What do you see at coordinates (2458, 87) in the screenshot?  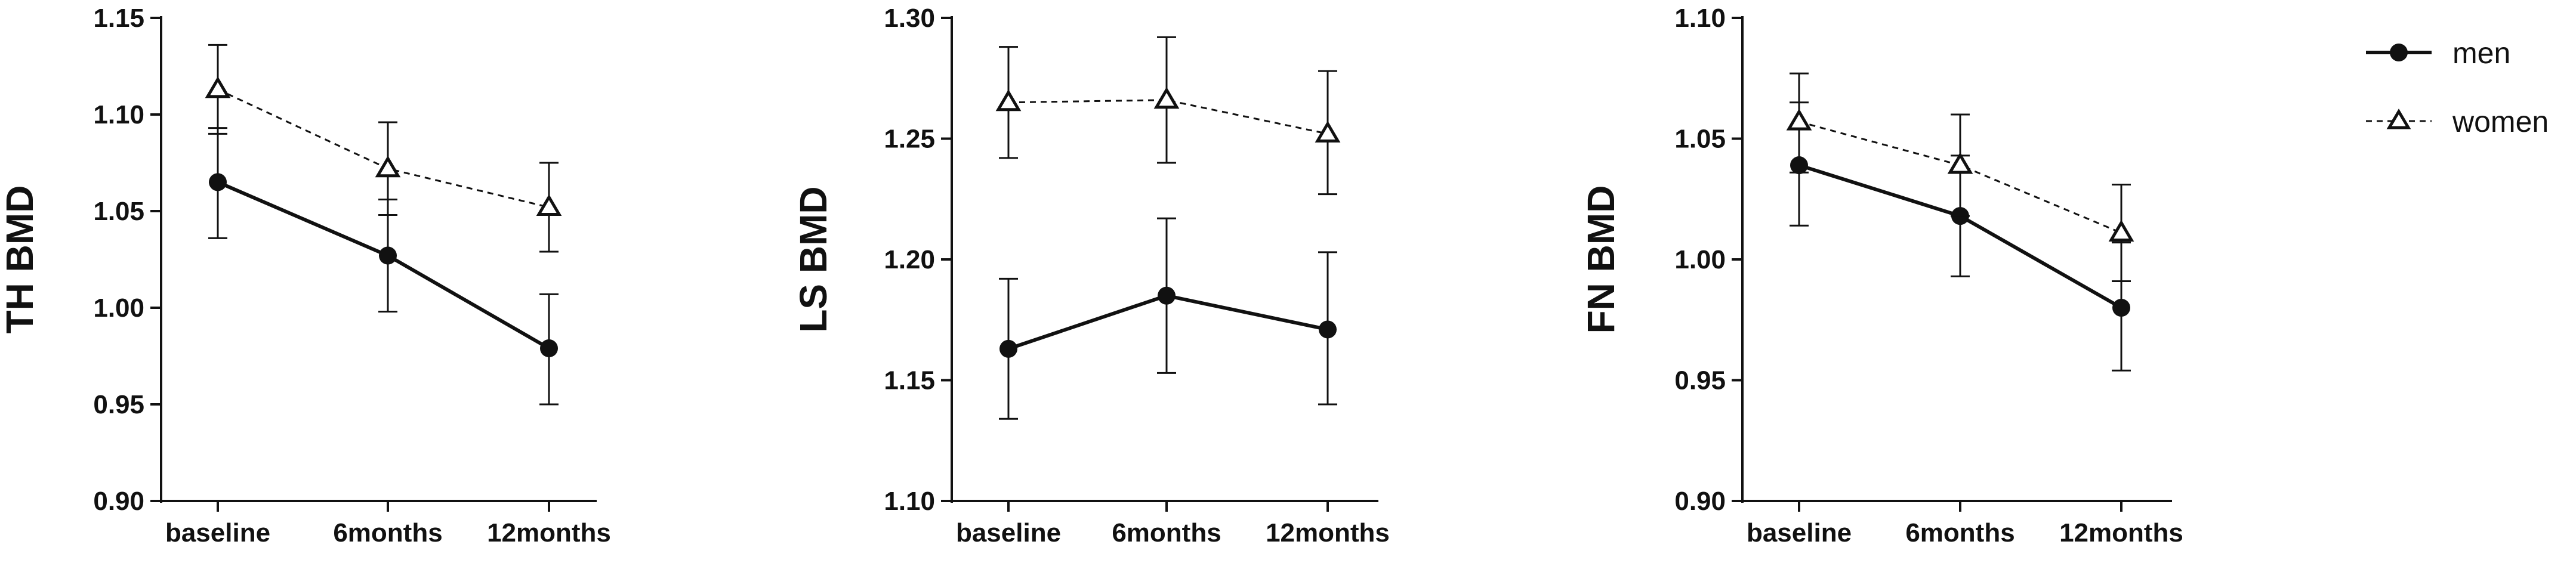 I see `legend: men women` at bounding box center [2458, 87].